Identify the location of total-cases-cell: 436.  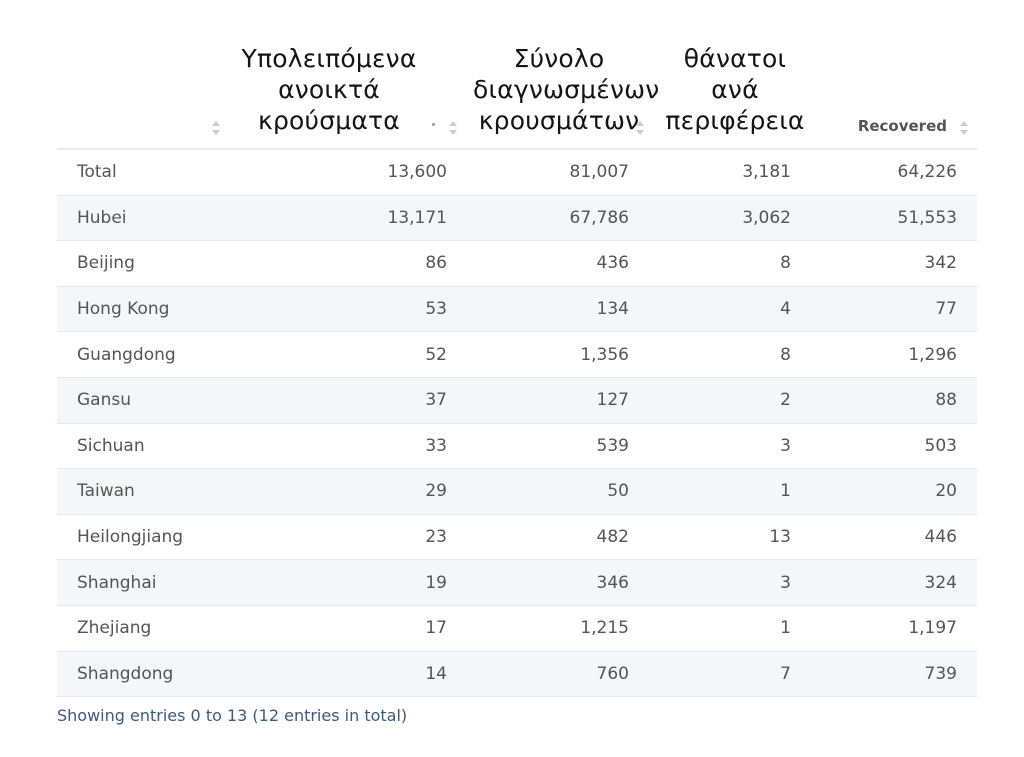
(554, 263).